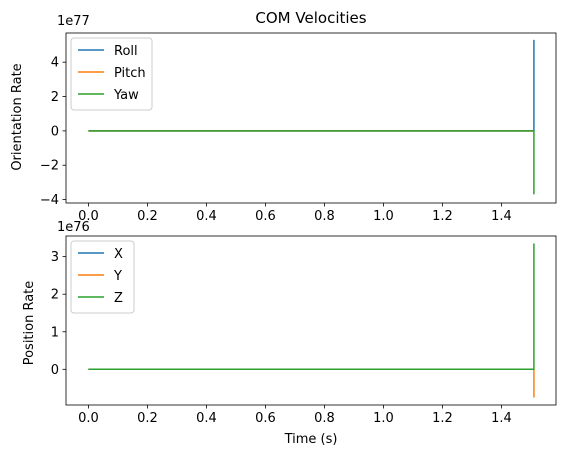  Describe the element at coordinates (311, 439) in the screenshot. I see `x-axis-label: Time (s)` at that location.